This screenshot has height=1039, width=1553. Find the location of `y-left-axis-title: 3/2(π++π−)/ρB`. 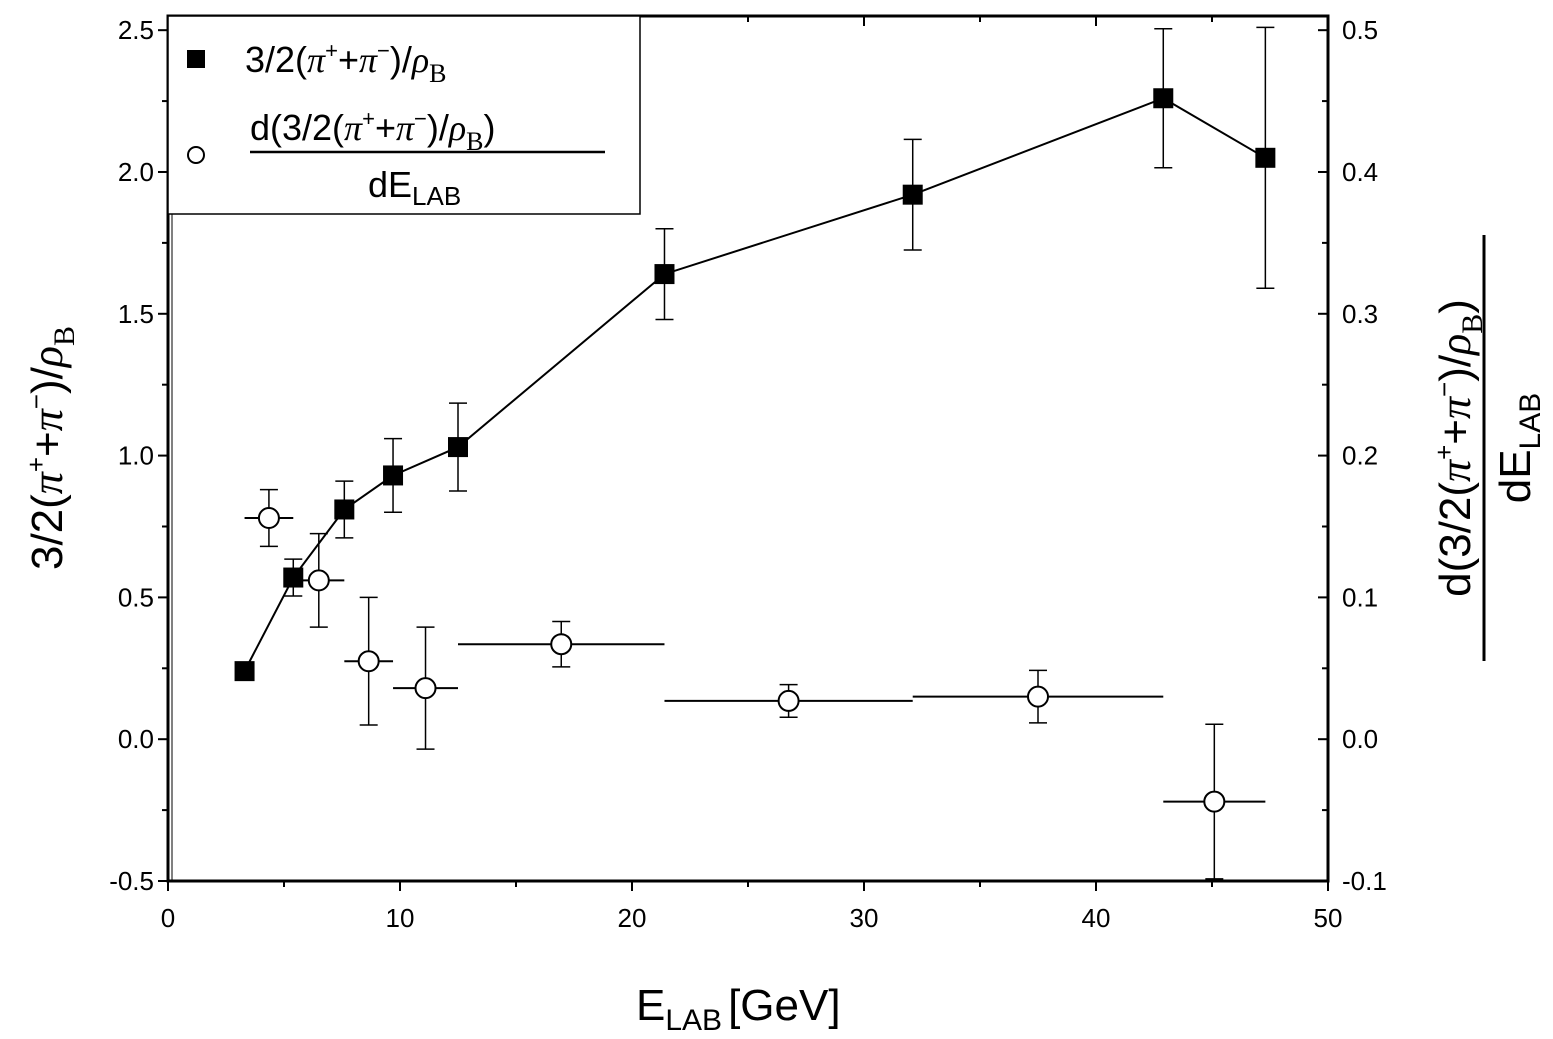

y-left-axis-title: 3/2(π++π−)/ρB is located at coordinates (51, 448).